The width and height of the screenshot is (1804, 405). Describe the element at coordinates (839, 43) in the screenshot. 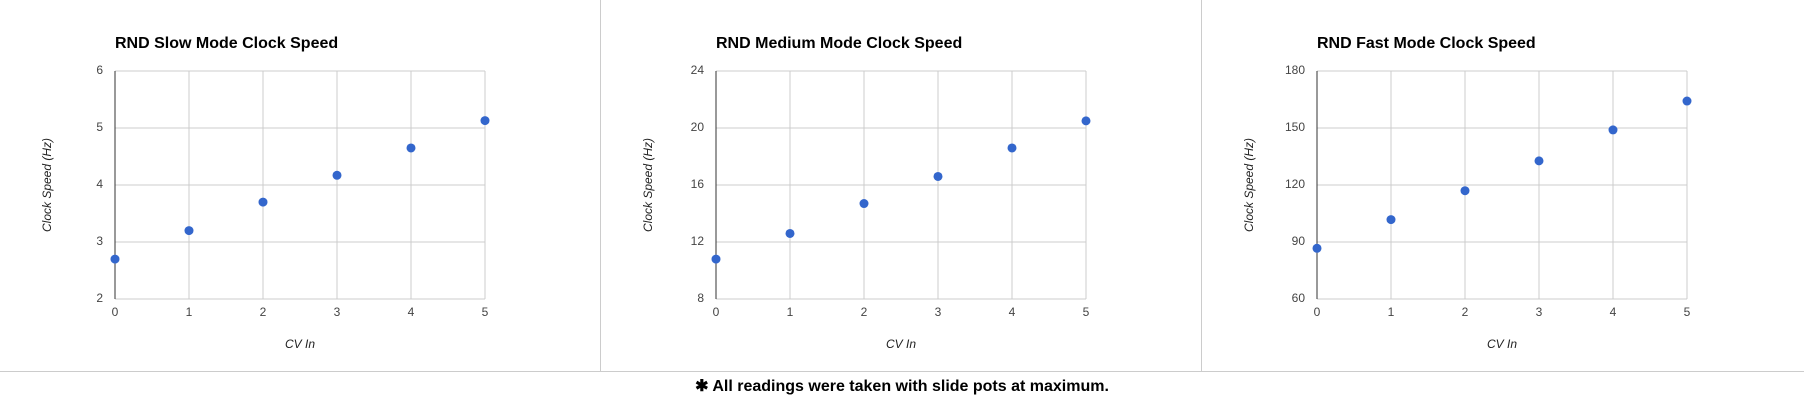

I see `chart-title: RND Medium Mode Clock Speed` at that location.